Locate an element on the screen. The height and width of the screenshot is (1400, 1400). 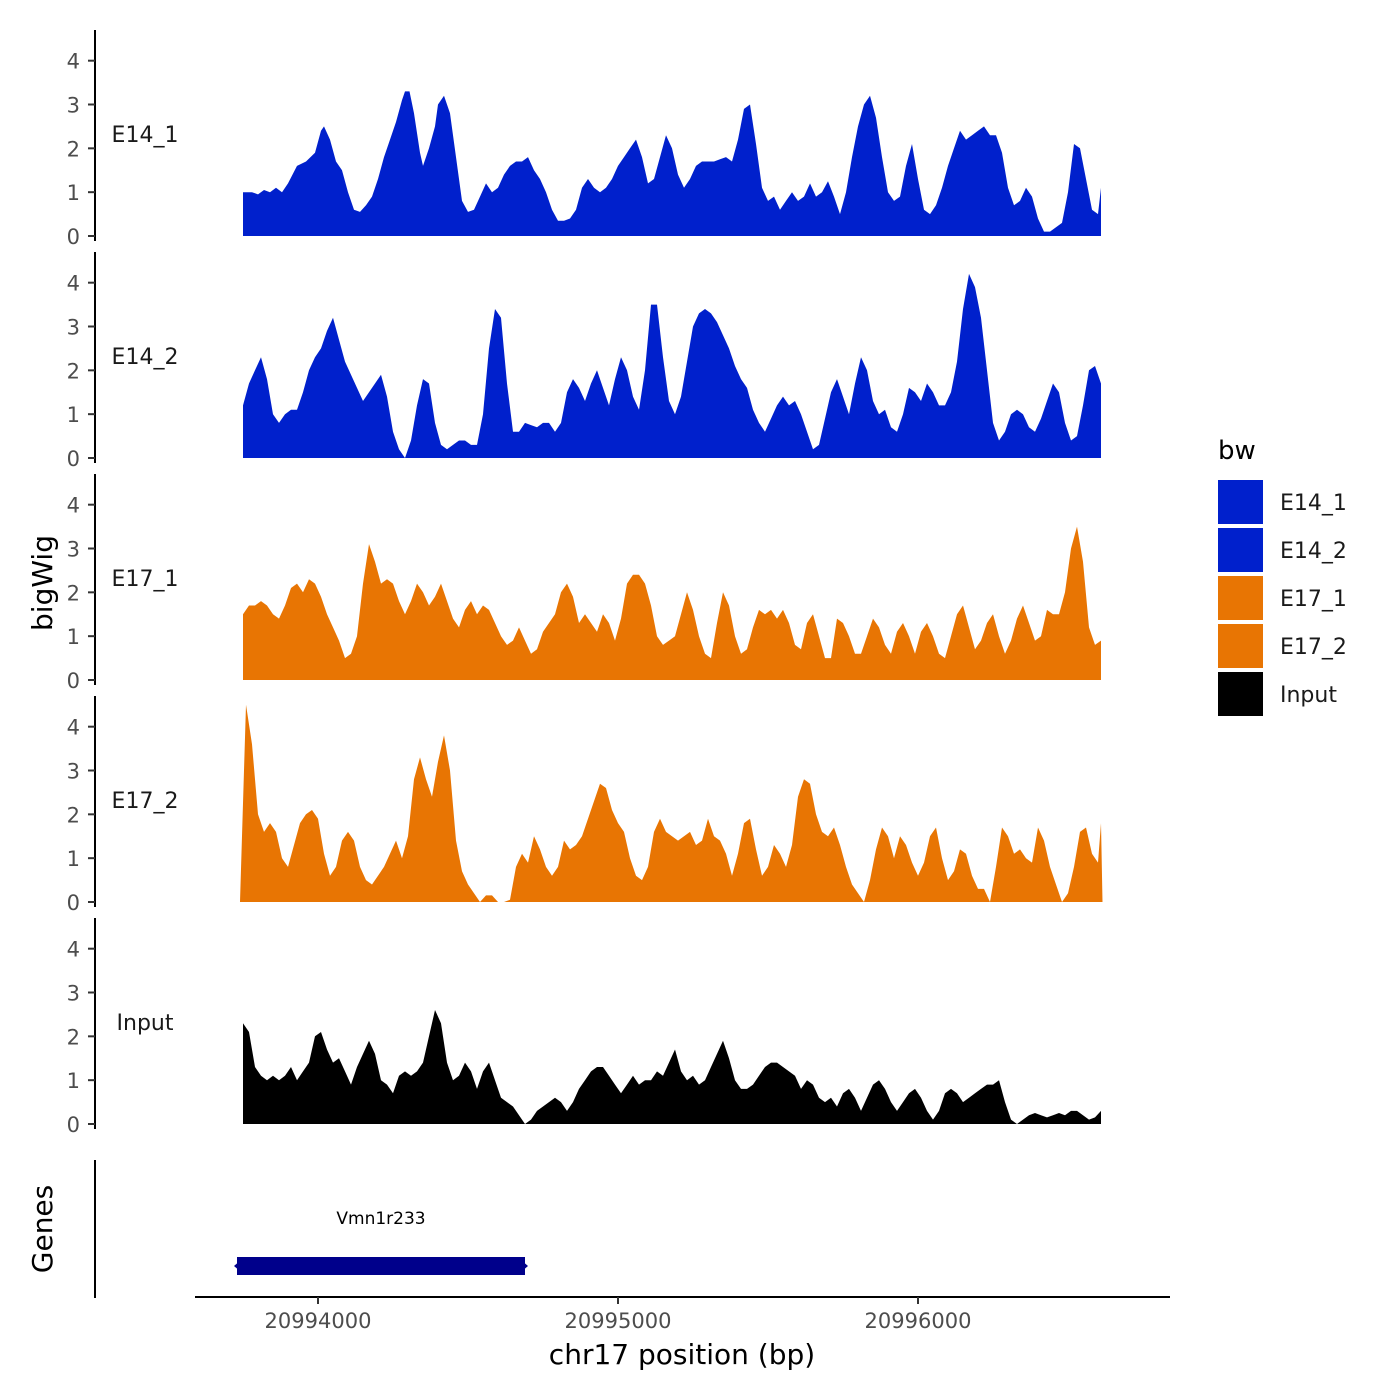
track-label: E17_1 is located at coordinates (145, 579).